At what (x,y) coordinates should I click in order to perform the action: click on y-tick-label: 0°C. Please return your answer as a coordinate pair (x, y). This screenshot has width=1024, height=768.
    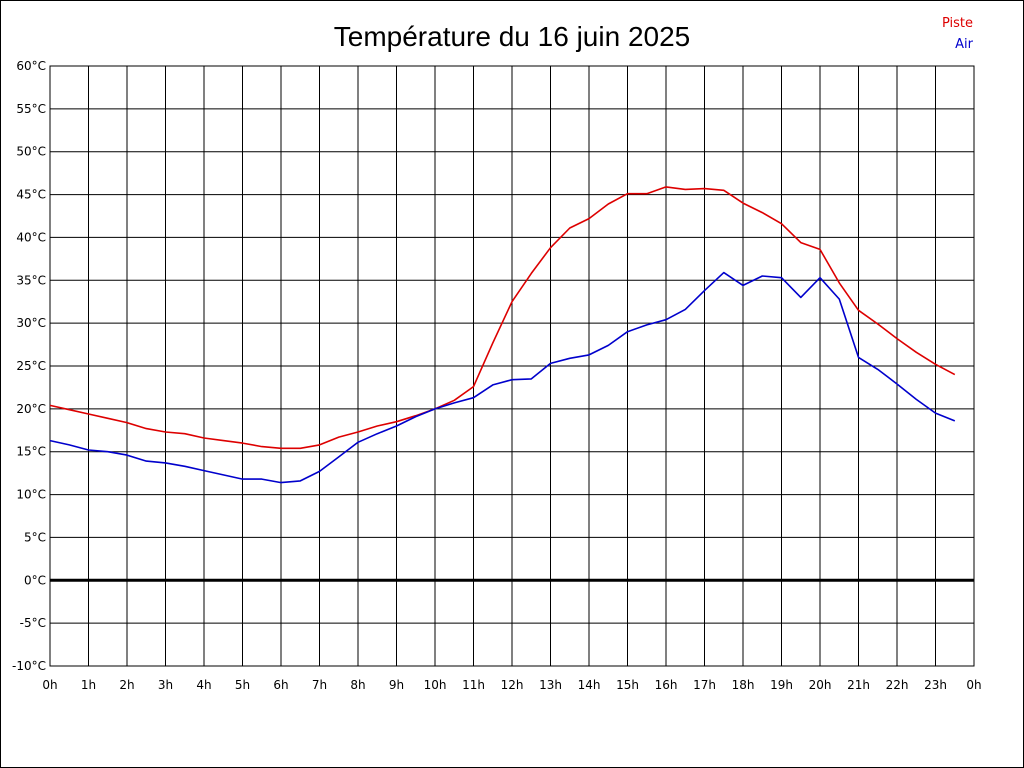
    Looking at the image, I should click on (35, 580).